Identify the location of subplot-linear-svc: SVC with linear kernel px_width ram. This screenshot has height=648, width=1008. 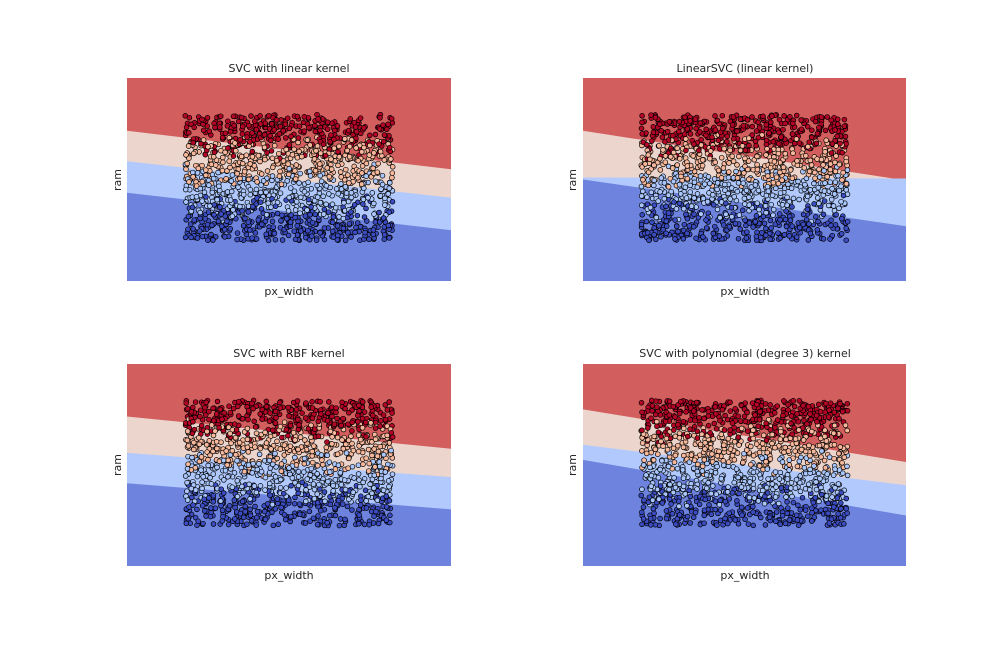
(281, 180).